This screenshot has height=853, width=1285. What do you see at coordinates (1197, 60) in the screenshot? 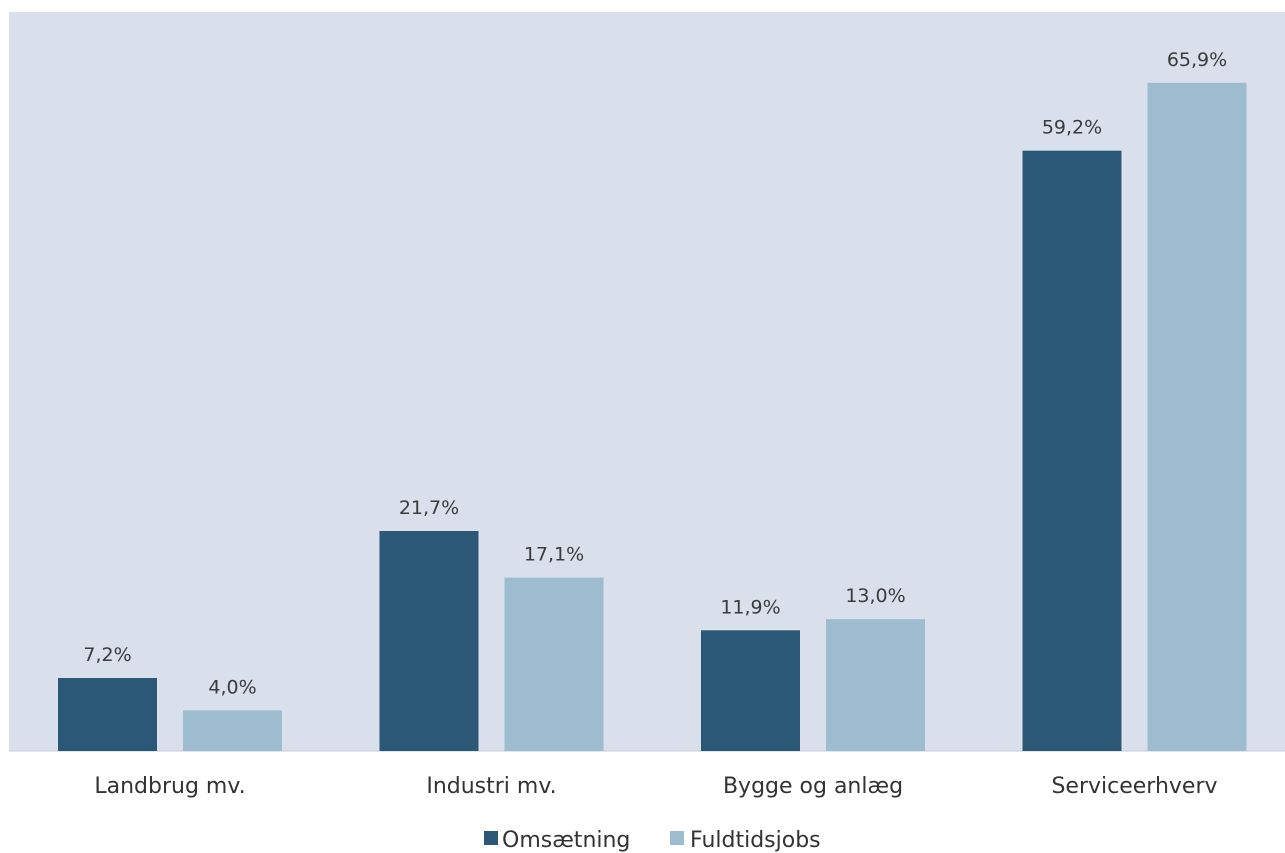
I see `value-label-1-3: 65,9%` at bounding box center [1197, 60].